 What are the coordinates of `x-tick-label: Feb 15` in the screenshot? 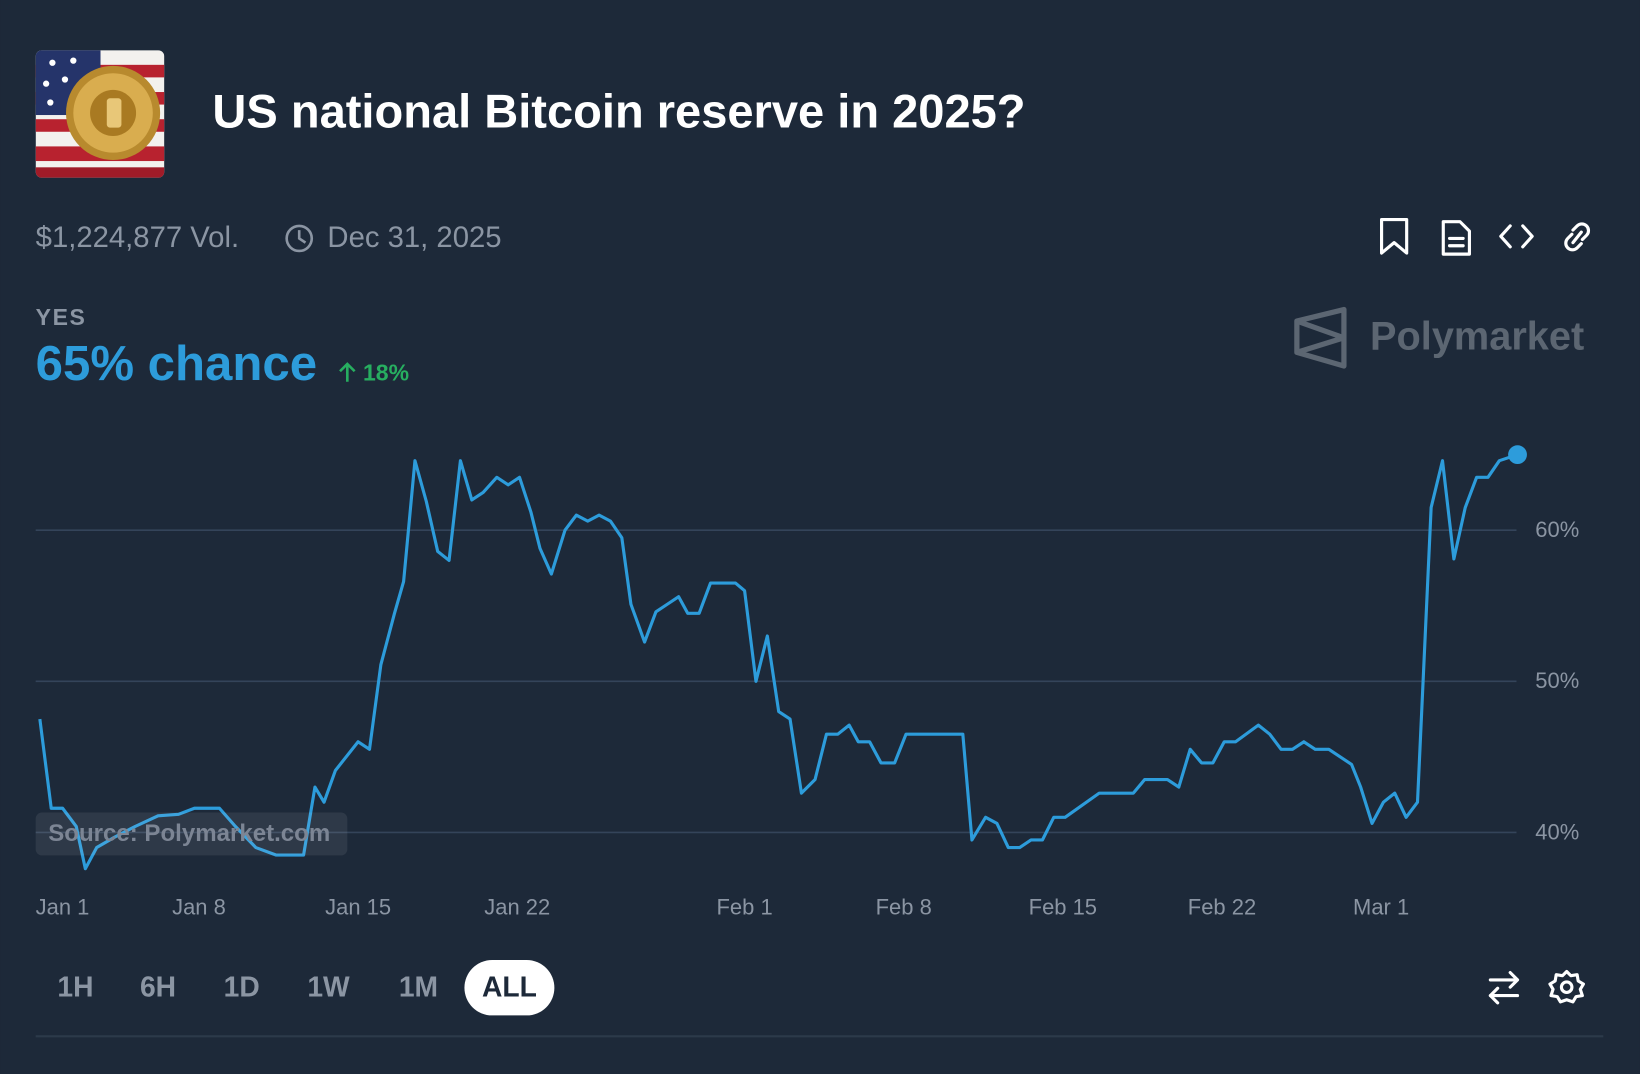 It's located at (1063, 907).